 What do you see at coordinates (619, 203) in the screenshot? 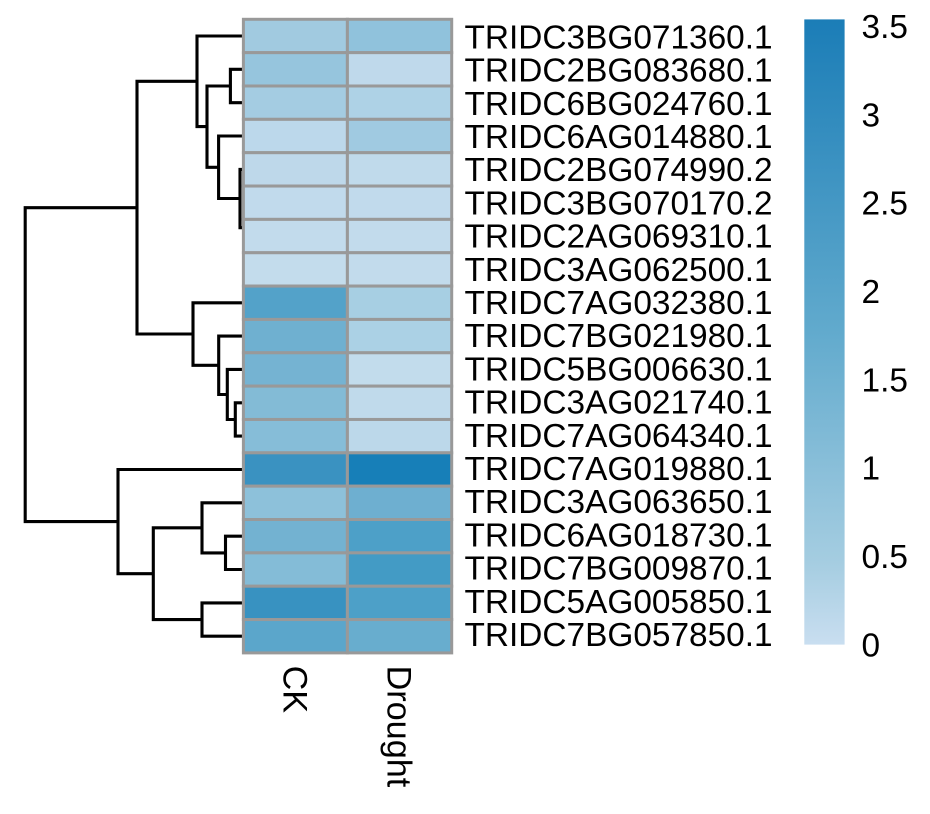
I see `svg-text: TRIDC3BG070170.2` at bounding box center [619, 203].